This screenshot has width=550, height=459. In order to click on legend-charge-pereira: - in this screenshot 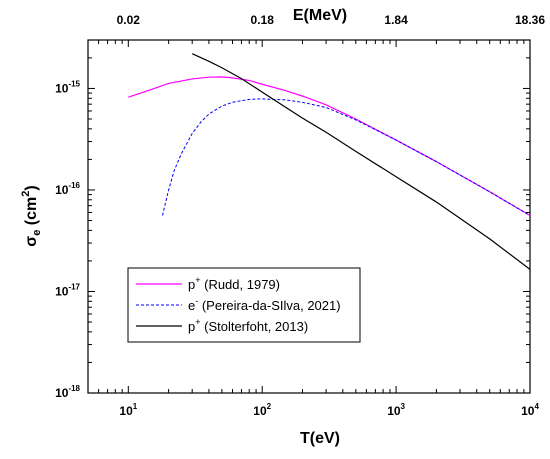, I will do `click(196, 301)`.